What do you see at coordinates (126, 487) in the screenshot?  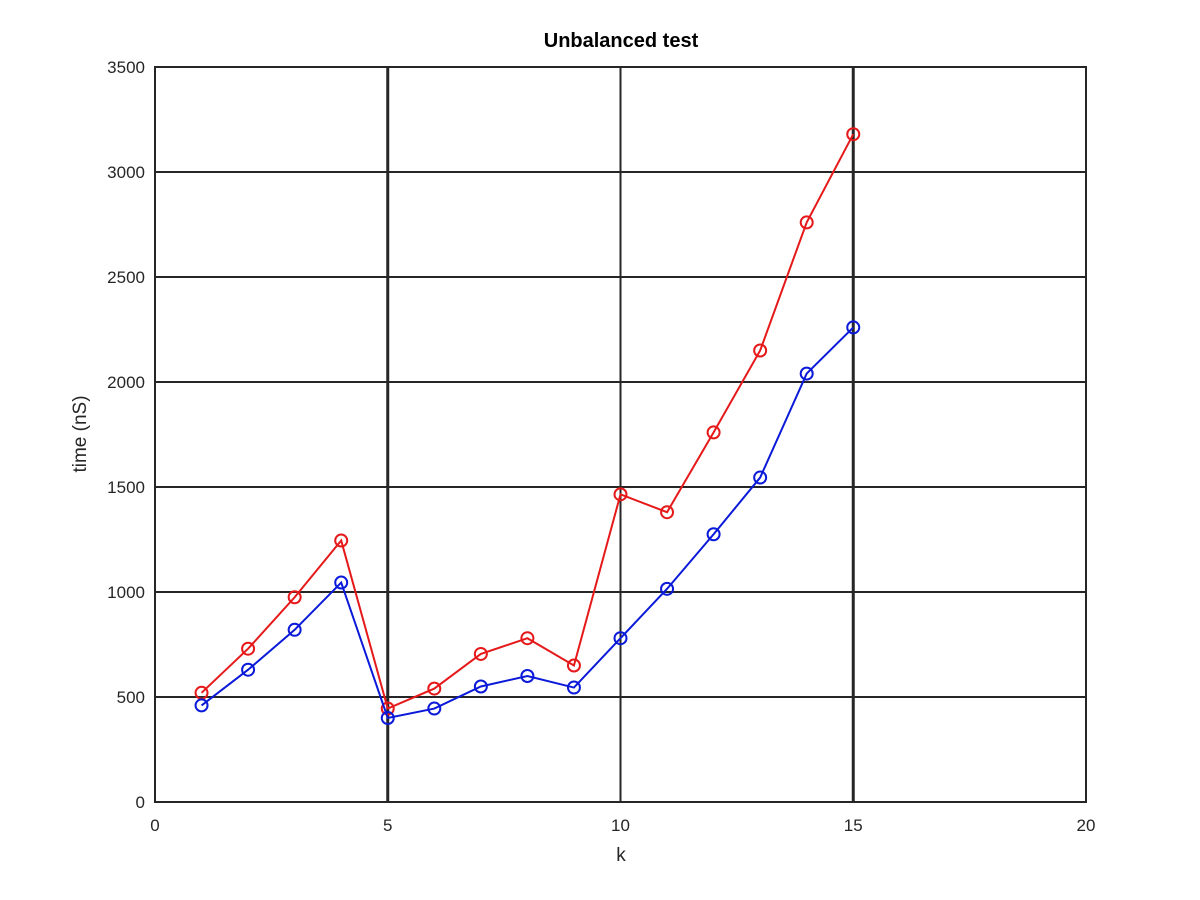 I see `y-tick-label: 1500` at bounding box center [126, 487].